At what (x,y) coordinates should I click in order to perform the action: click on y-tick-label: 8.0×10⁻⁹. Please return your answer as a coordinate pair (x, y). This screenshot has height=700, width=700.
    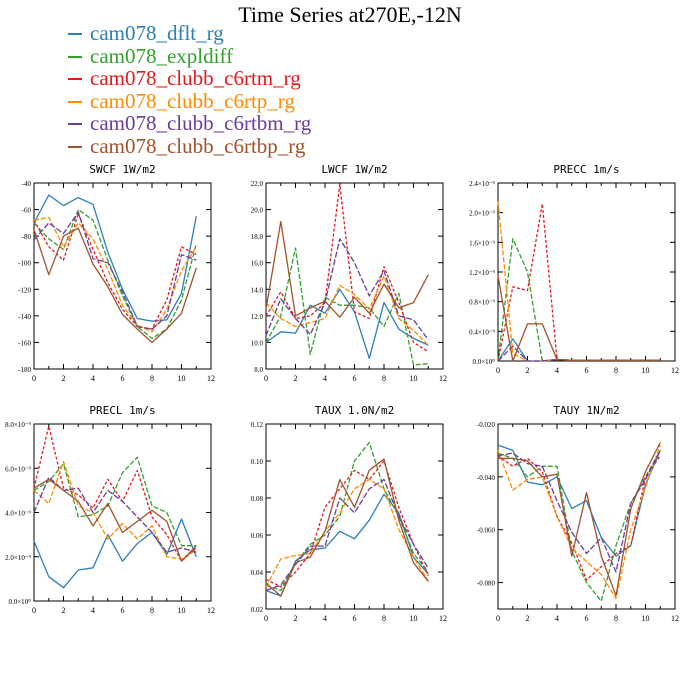
    Looking at the image, I should click on (18, 425).